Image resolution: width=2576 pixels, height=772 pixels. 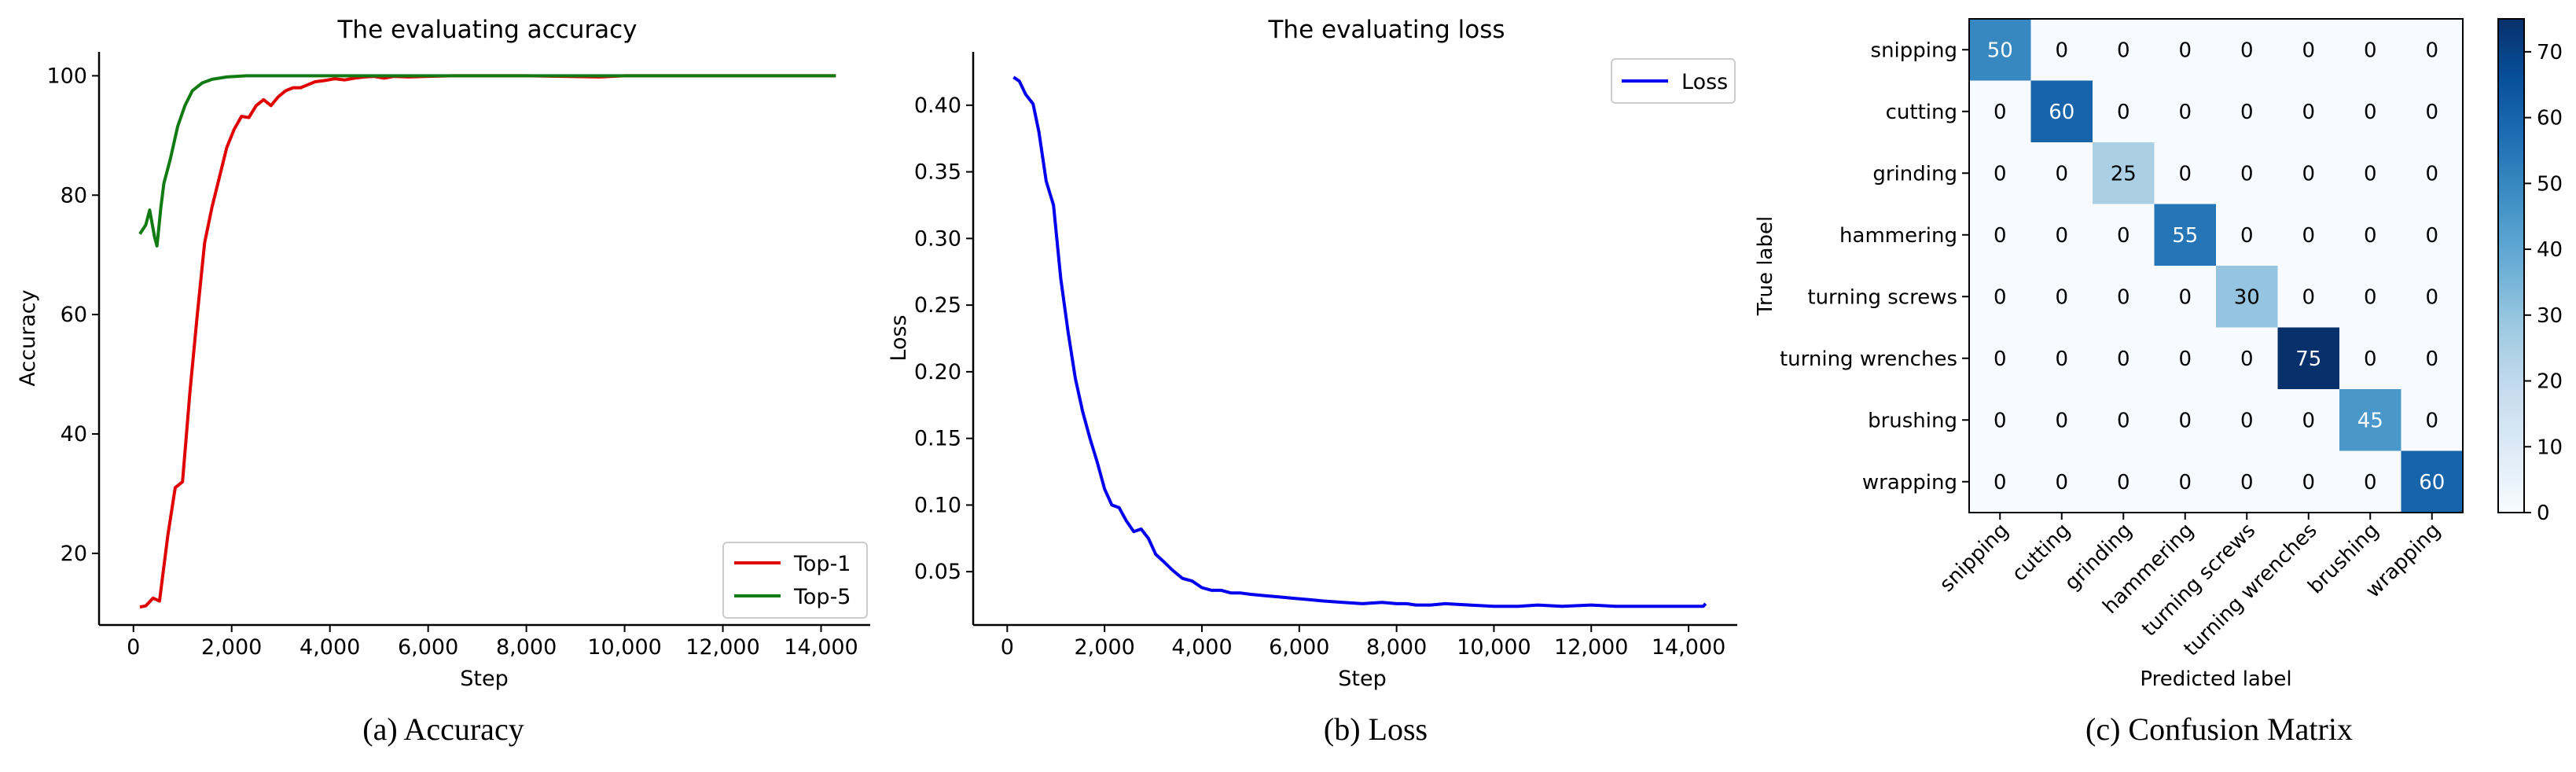 What do you see at coordinates (1898, 236) in the screenshot?
I see `row-label-hammering: hammering` at bounding box center [1898, 236].